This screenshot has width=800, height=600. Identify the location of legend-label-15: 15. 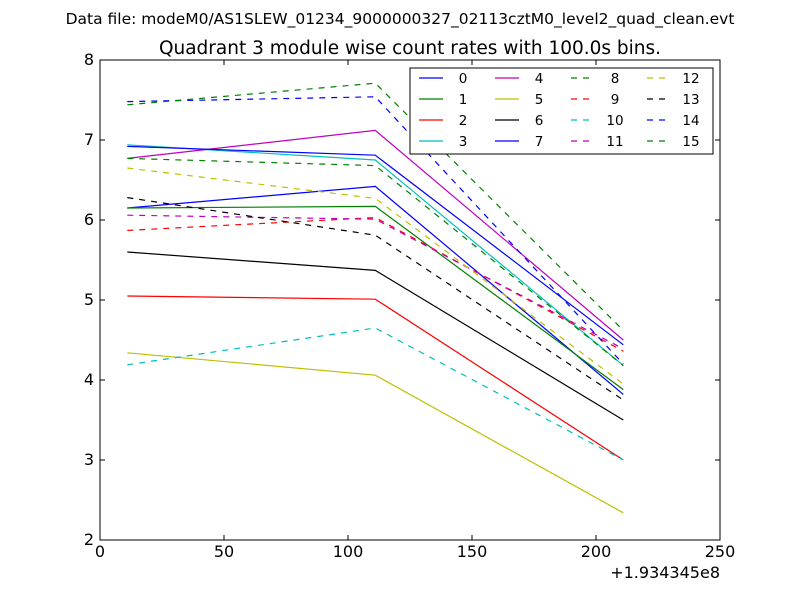
(690, 142).